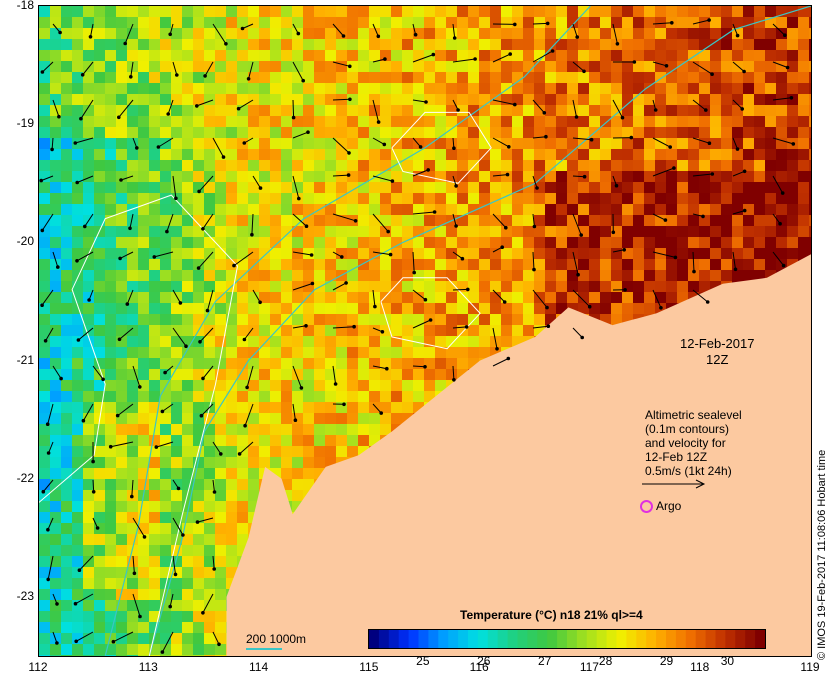  Describe the element at coordinates (674, 484) in the screenshot. I see `velocity-scale-arrow` at that location.